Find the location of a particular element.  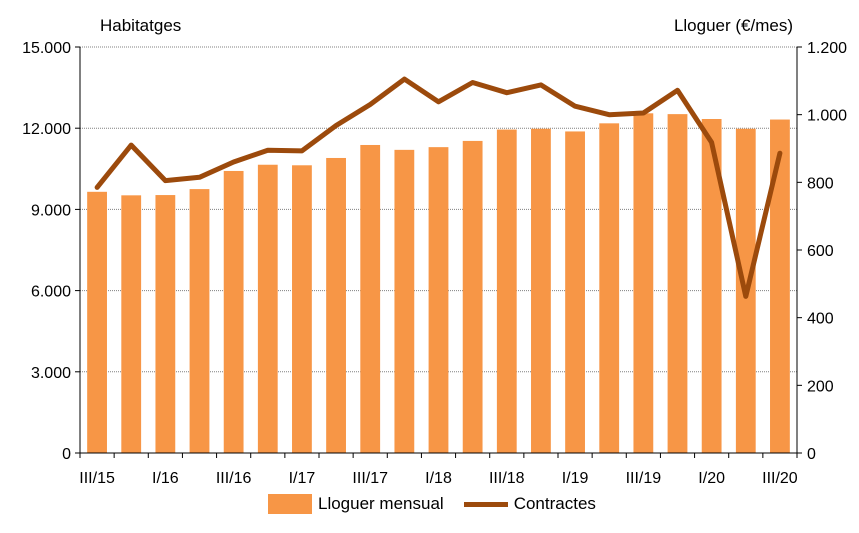

left-tick-label: 6.000 is located at coordinates (51, 292).